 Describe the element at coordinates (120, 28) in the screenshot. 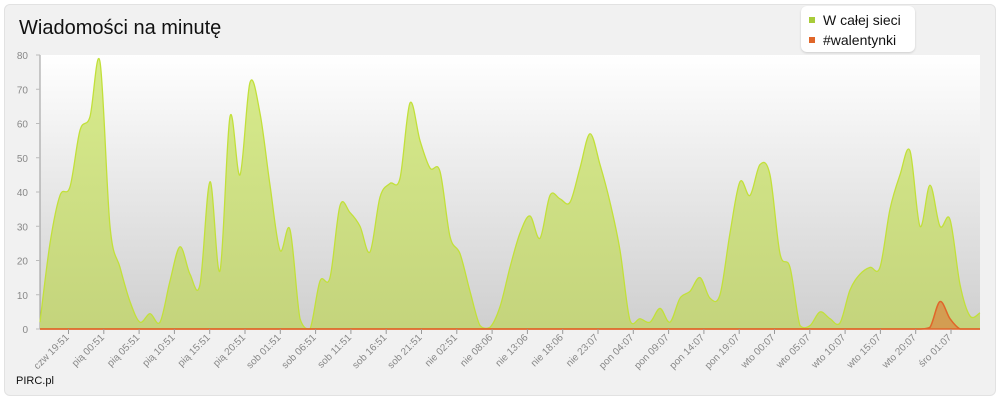

I see `chart-title: Wiadomości na minutę` at that location.